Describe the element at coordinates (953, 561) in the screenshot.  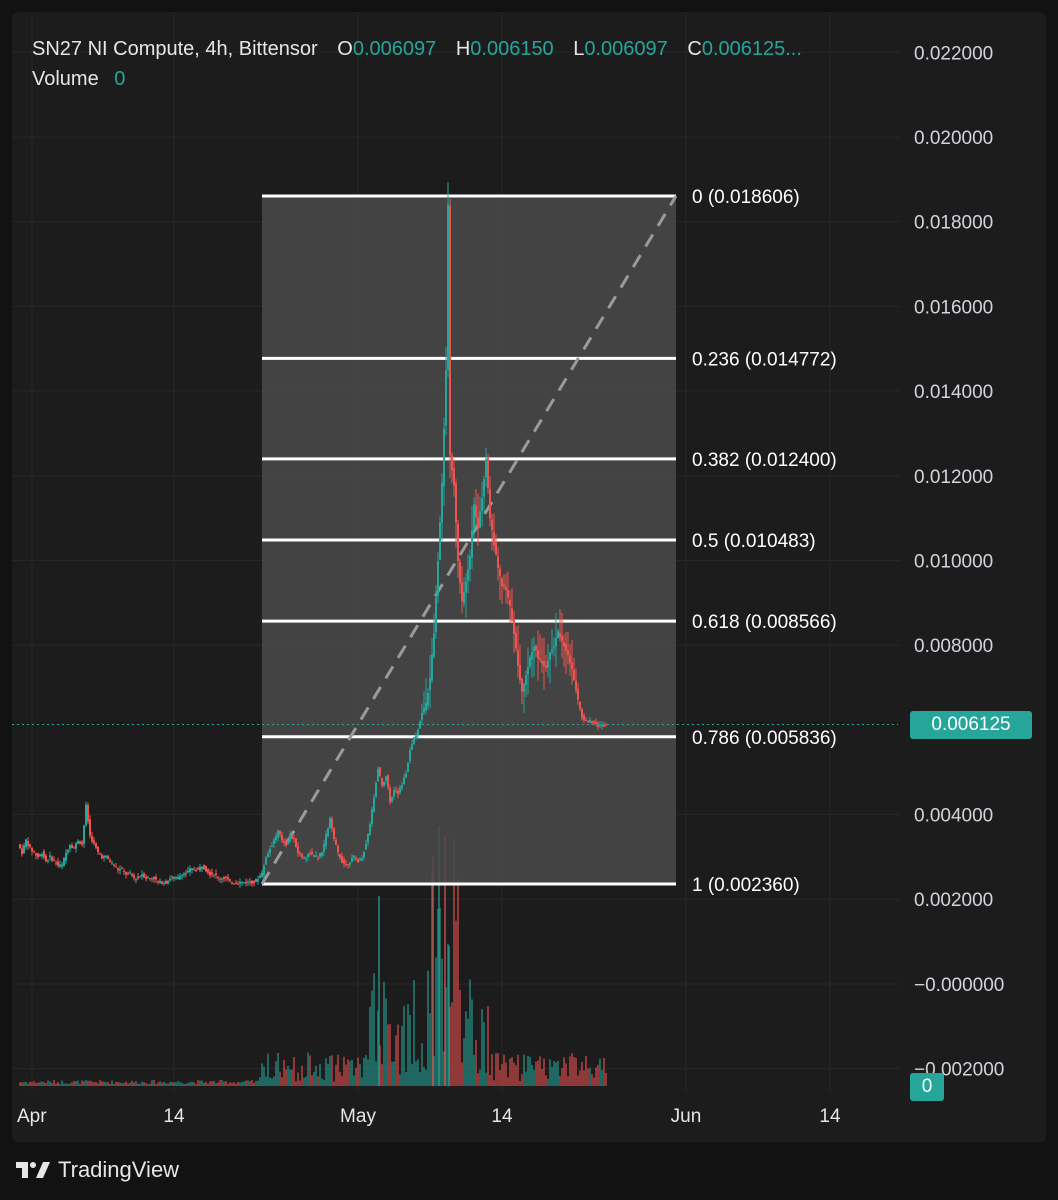
I see `y-tick-label: 0.010000` at that location.